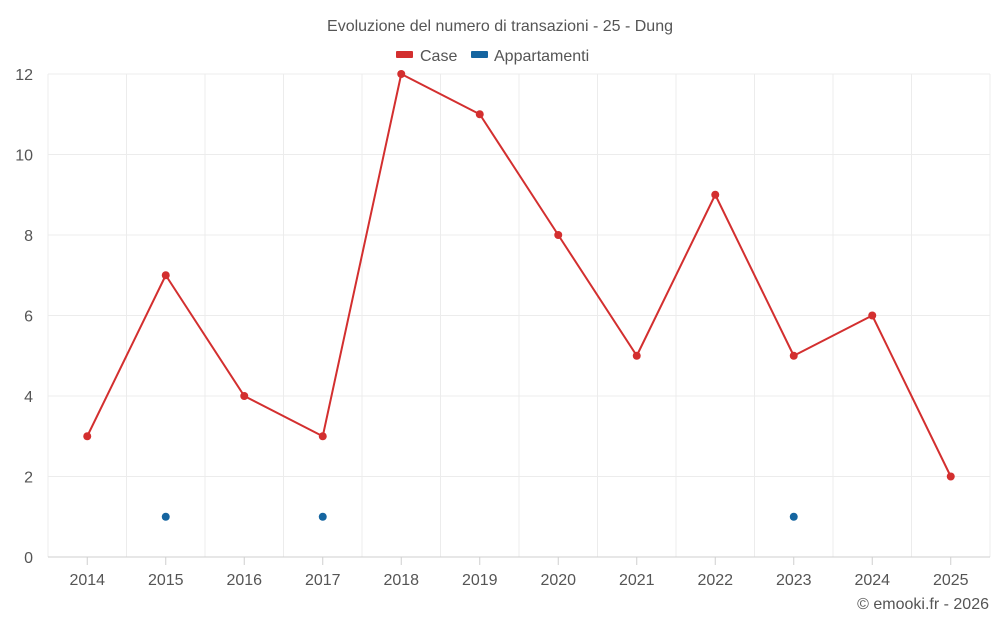 This screenshot has width=1000, height=625. What do you see at coordinates (87, 580) in the screenshot?
I see `x-tick-label: 2014` at bounding box center [87, 580].